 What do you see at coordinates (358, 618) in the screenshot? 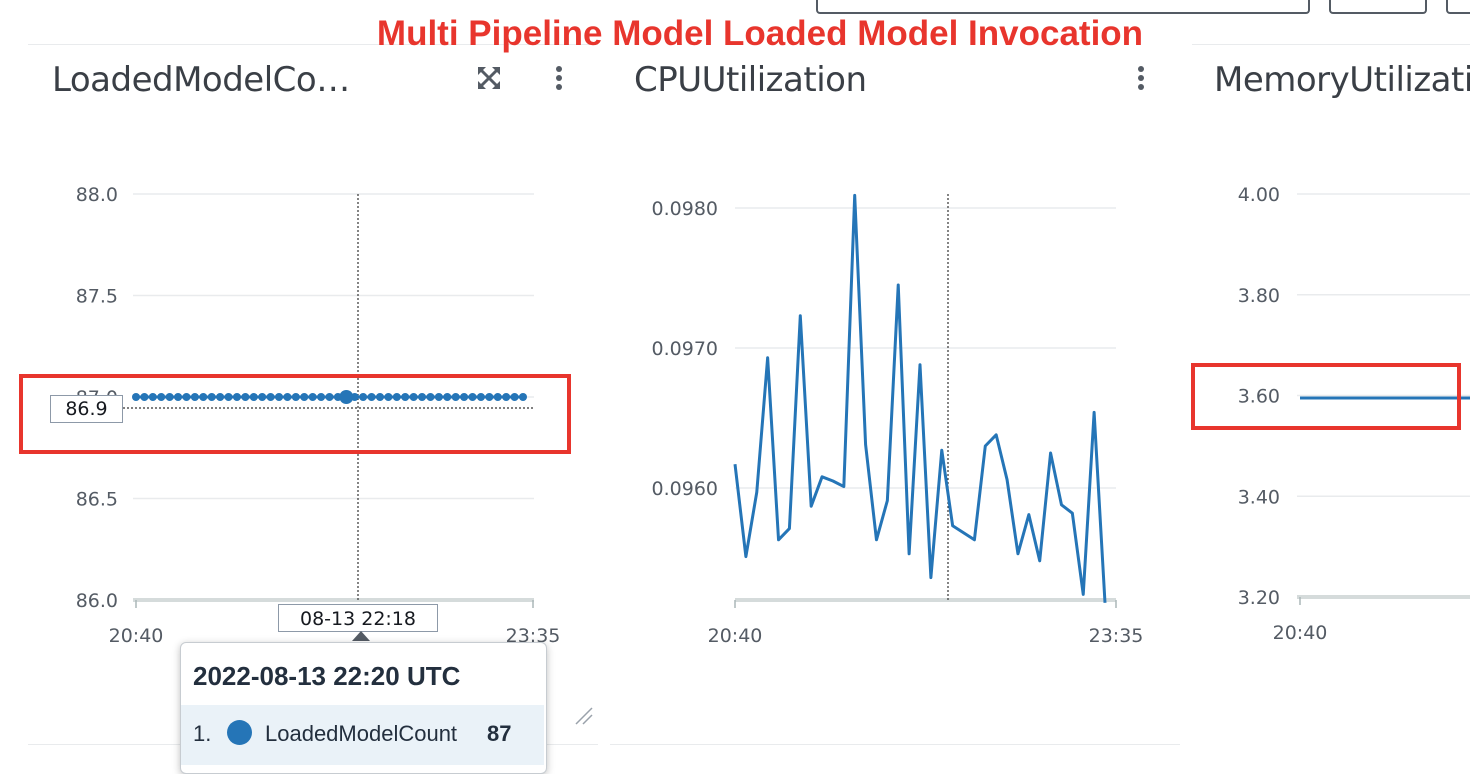
I see `crosshair-time-label: 08-13 22:18` at bounding box center [358, 618].